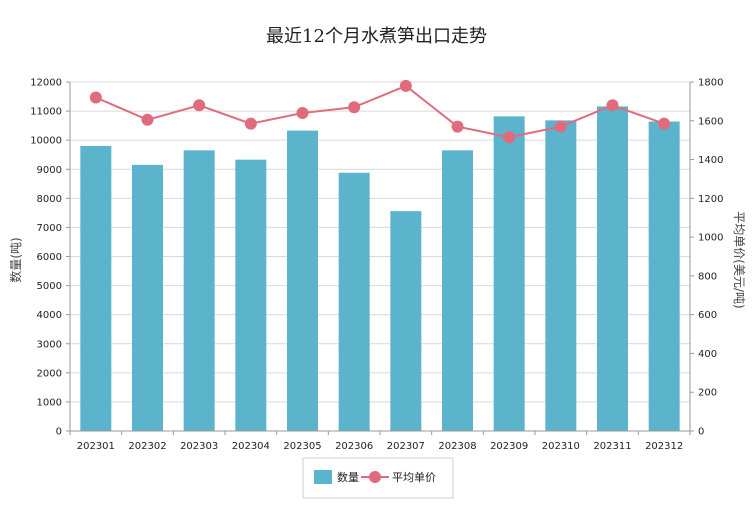 The width and height of the screenshot is (753, 507). What do you see at coordinates (710, 121) in the screenshot?
I see `y2-tick-label: 1600` at bounding box center [710, 121].